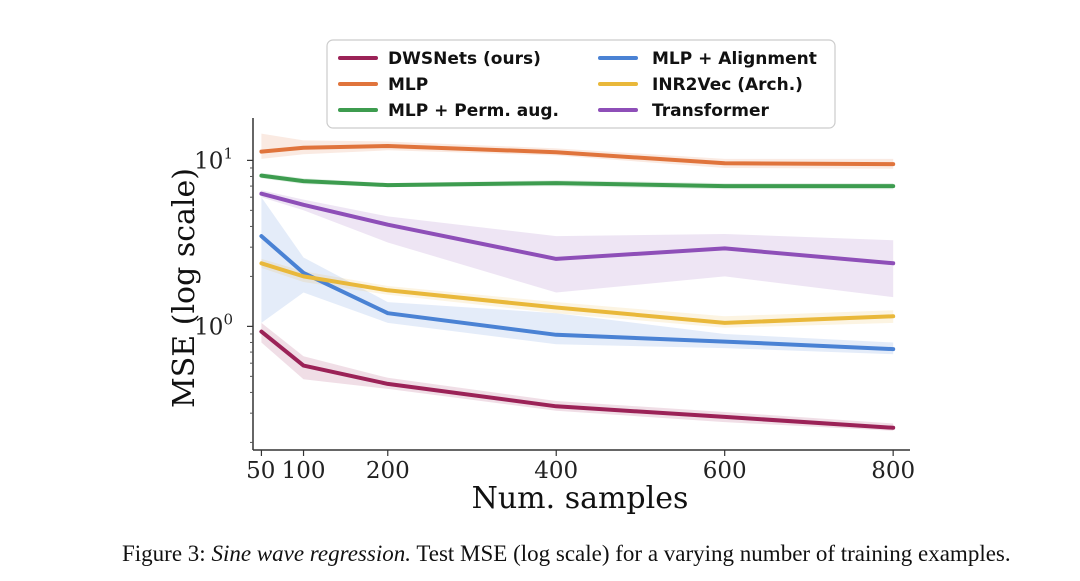 The width and height of the screenshot is (1080, 581). I want to click on legend-box, so click(581, 84).